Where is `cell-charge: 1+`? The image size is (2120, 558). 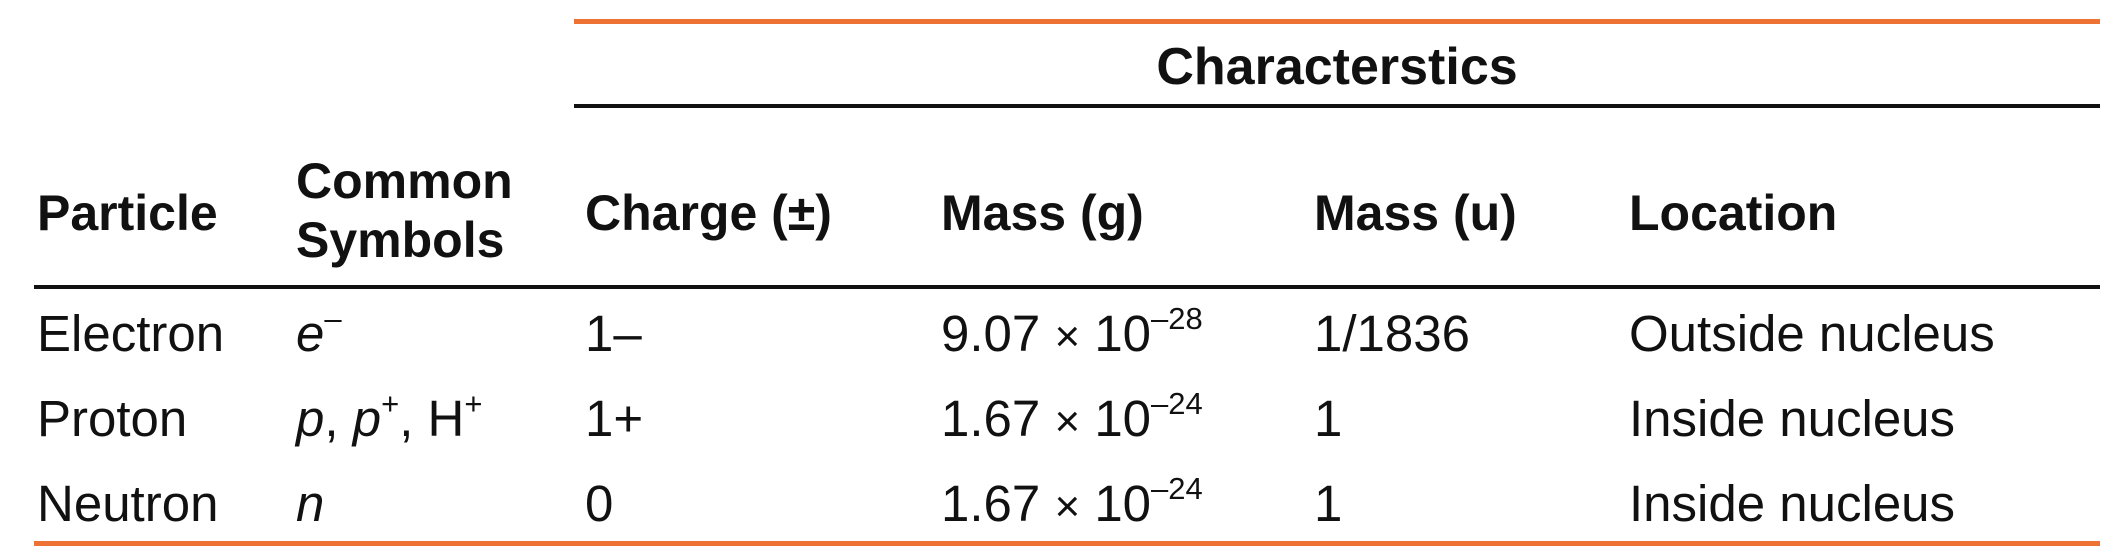
cell-charge: 1+ is located at coordinates (614, 418).